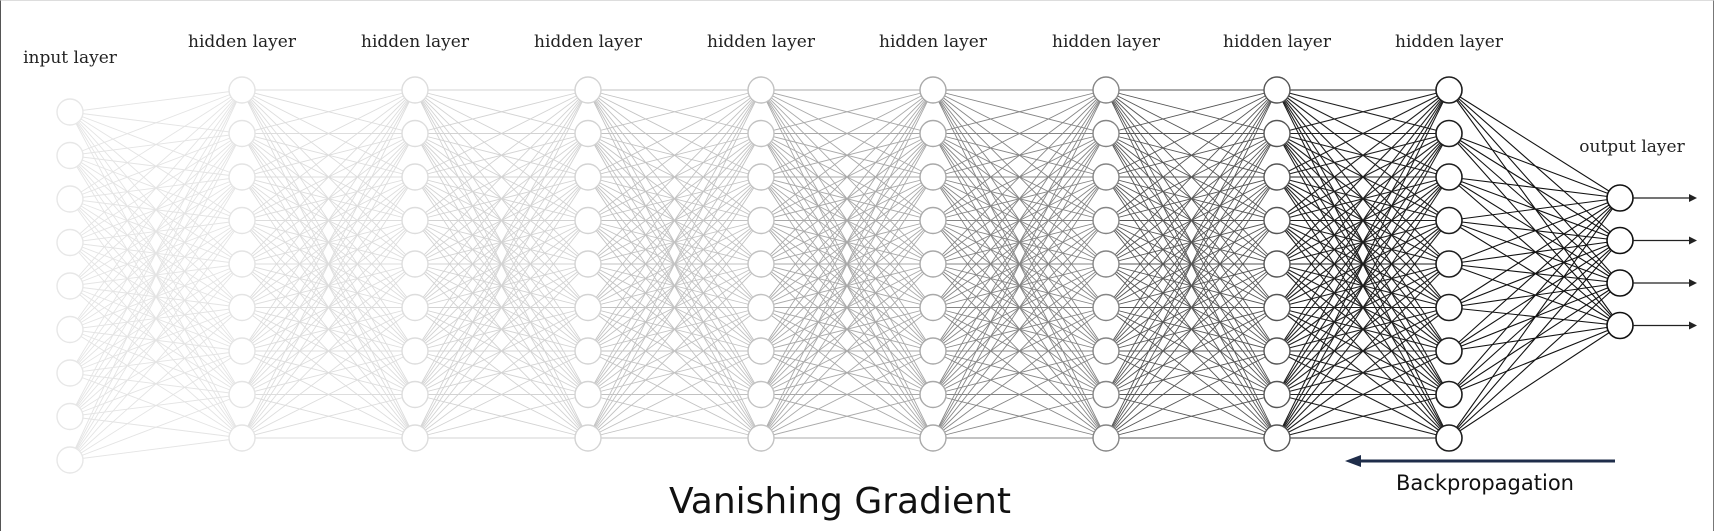  I want to click on diagram-title: Vanishing Gradient, so click(840, 501).